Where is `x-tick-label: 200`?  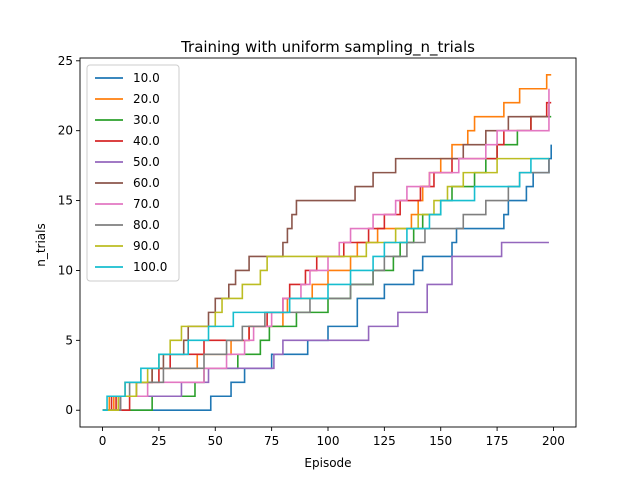
x-tick-label: 200 is located at coordinates (553, 441).